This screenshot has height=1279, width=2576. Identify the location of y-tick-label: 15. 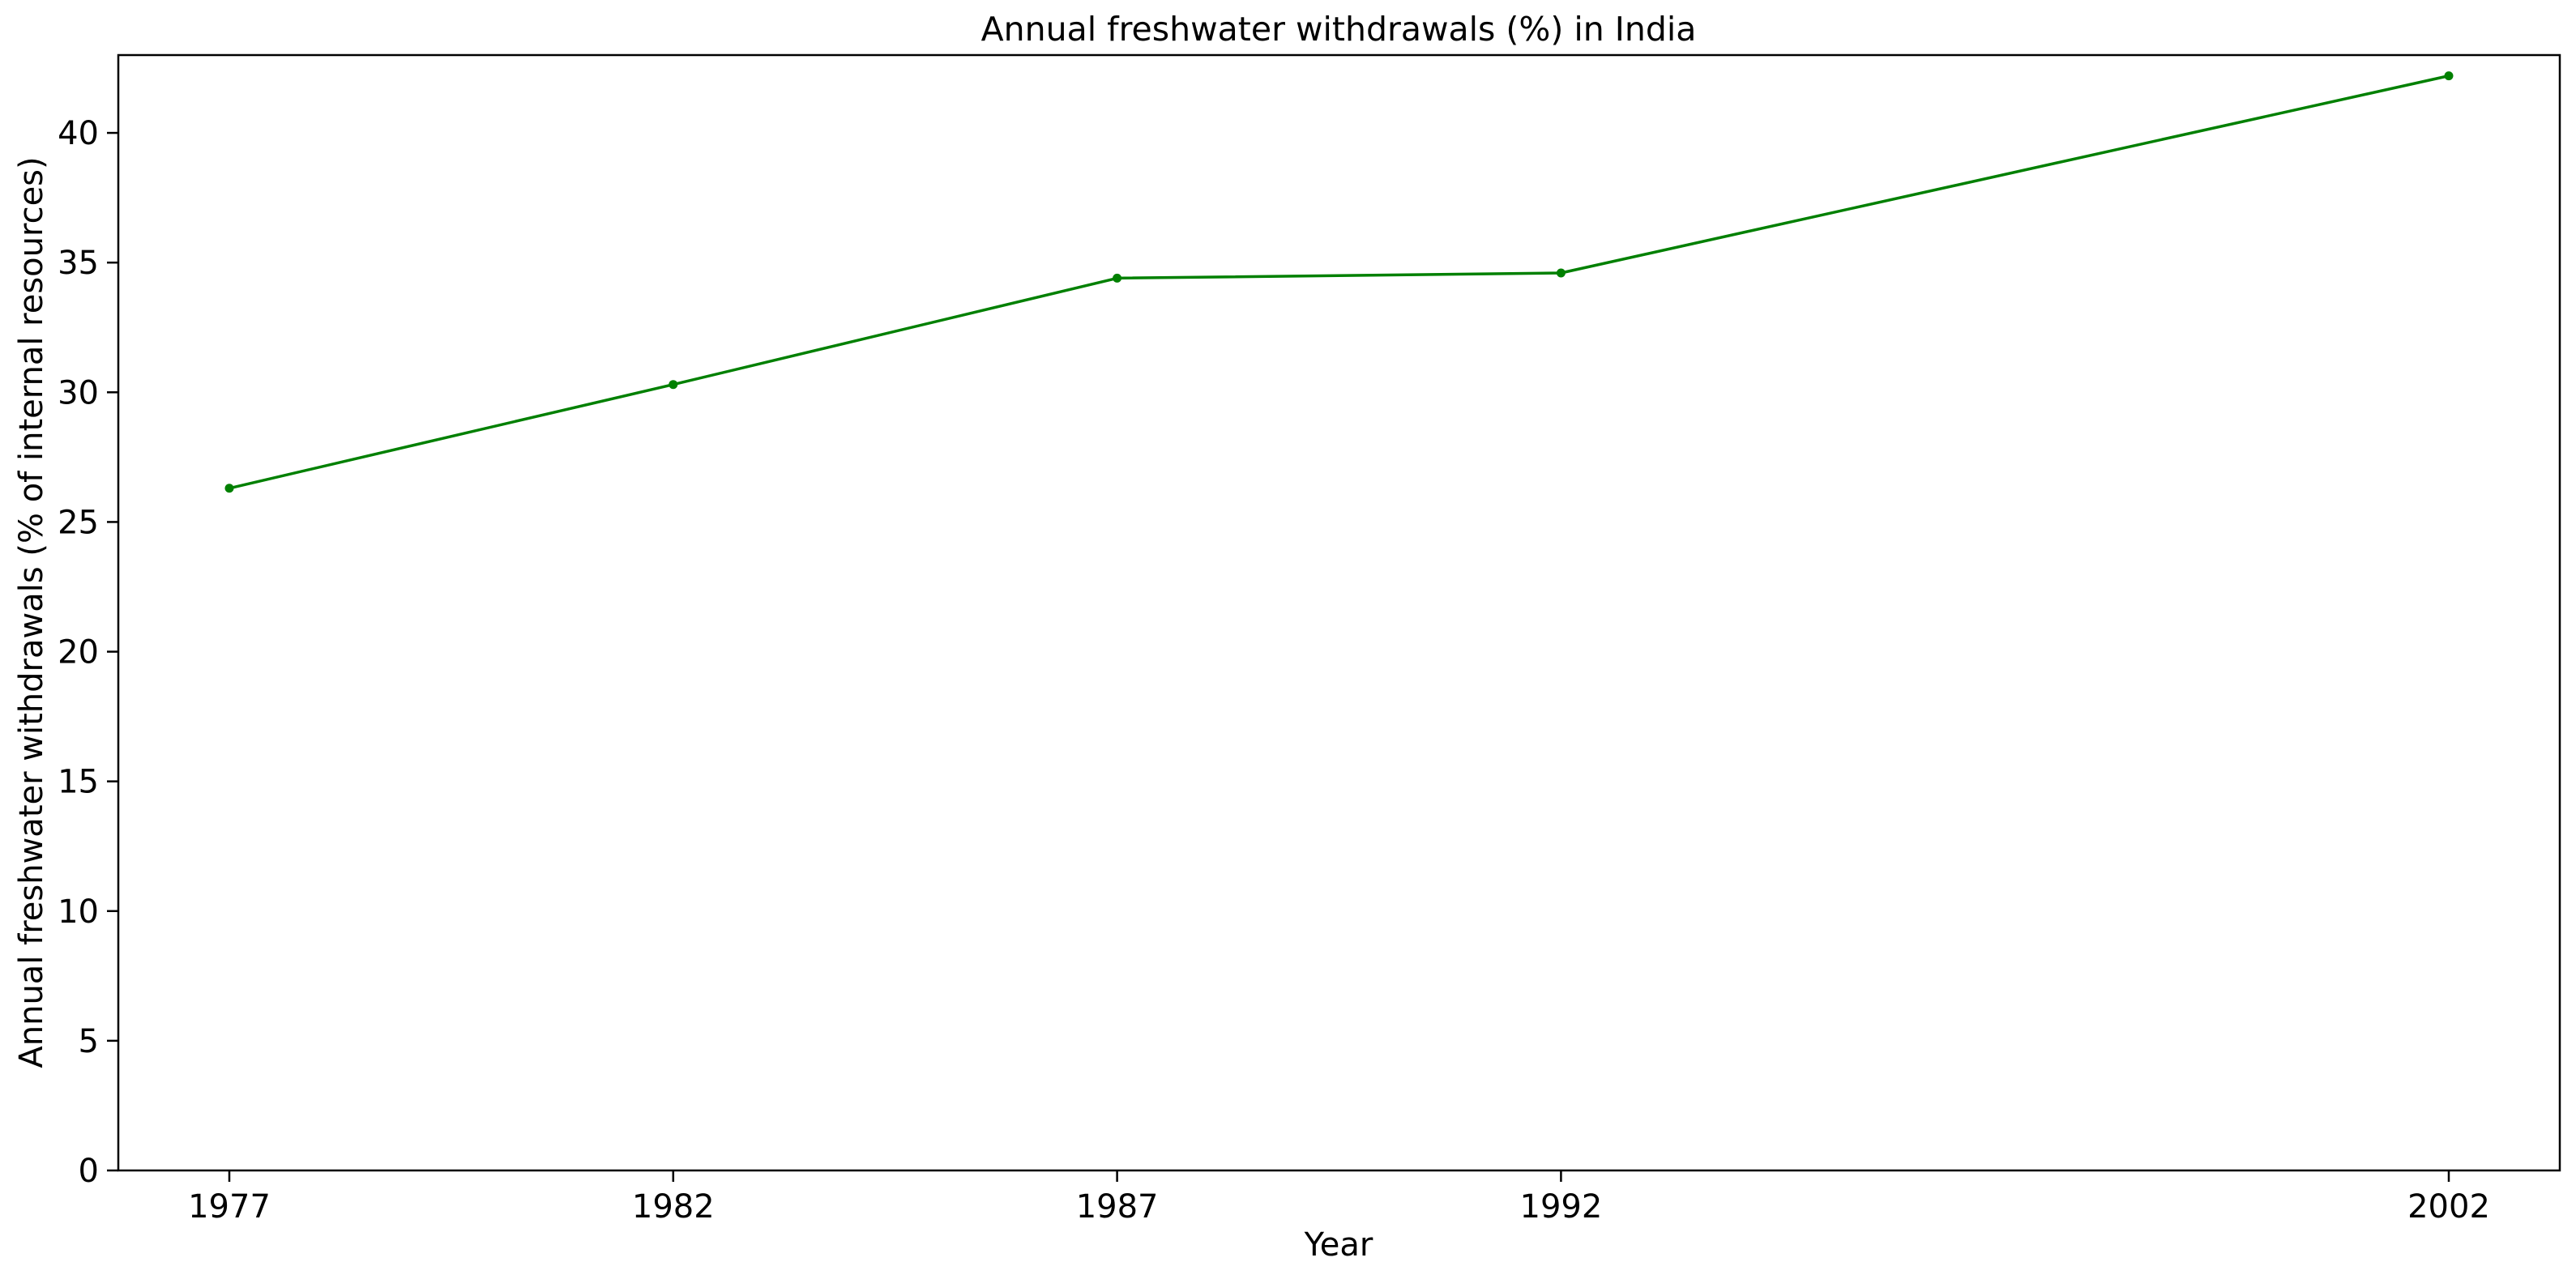
(78, 782).